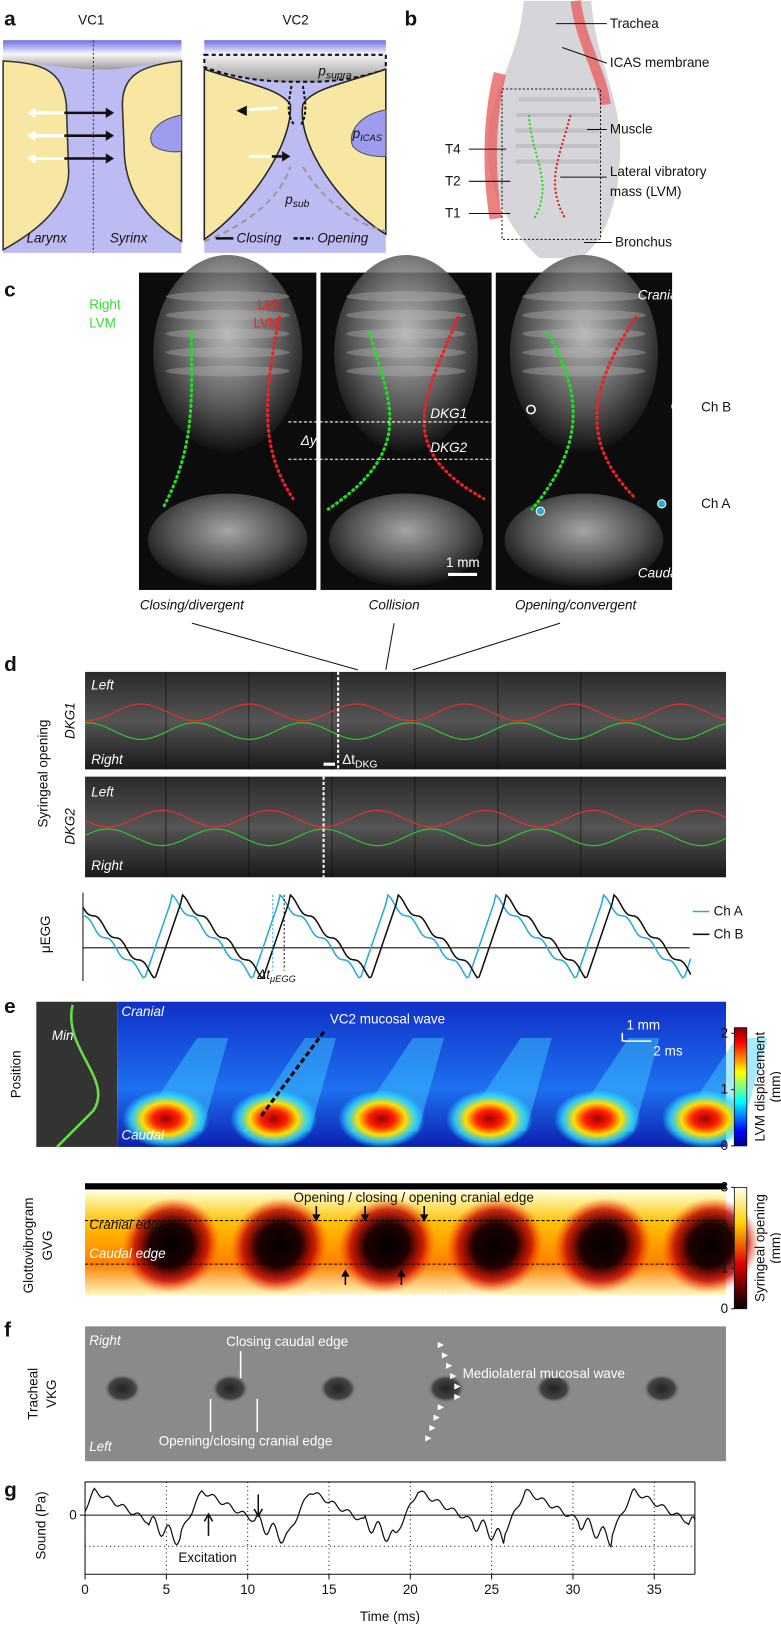 The width and height of the screenshot is (781, 1628). What do you see at coordinates (602, 1245) in the screenshot?
I see `dark-blob` at bounding box center [602, 1245].